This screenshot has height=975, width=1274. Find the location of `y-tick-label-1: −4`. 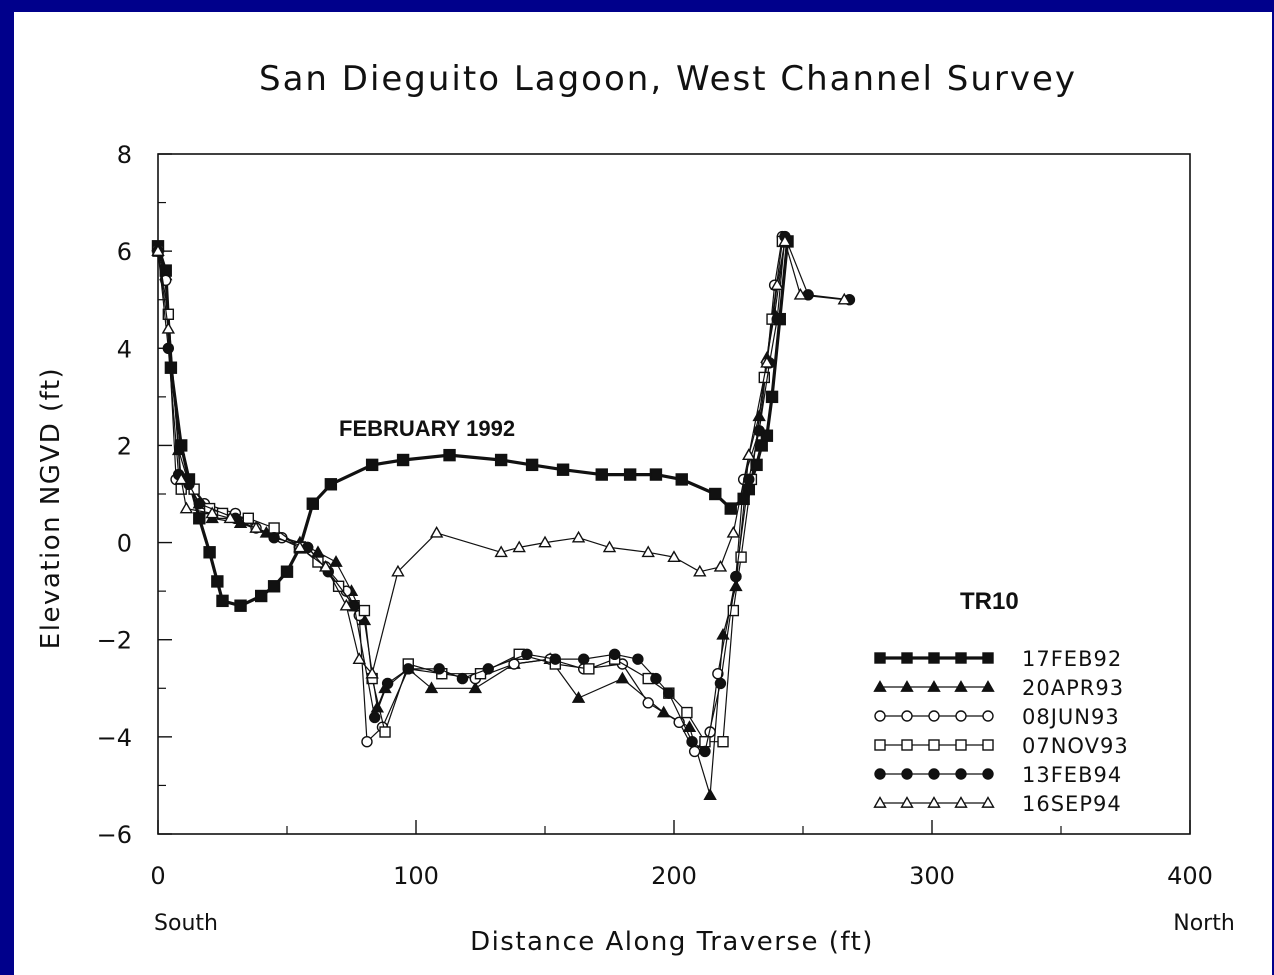

y-tick-label-1: −4 is located at coordinates (114, 738).